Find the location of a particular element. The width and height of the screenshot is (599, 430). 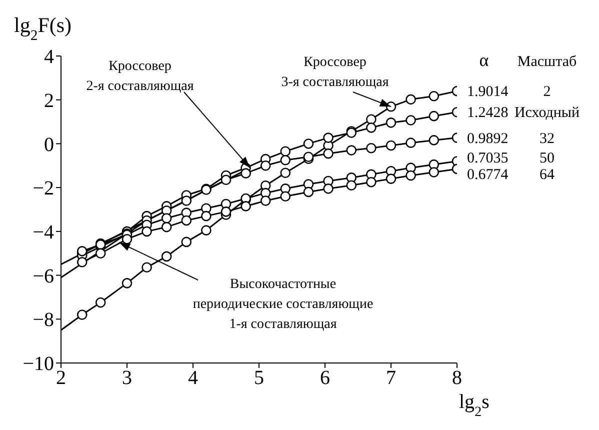

x-tick-label: 8 is located at coordinates (457, 378).